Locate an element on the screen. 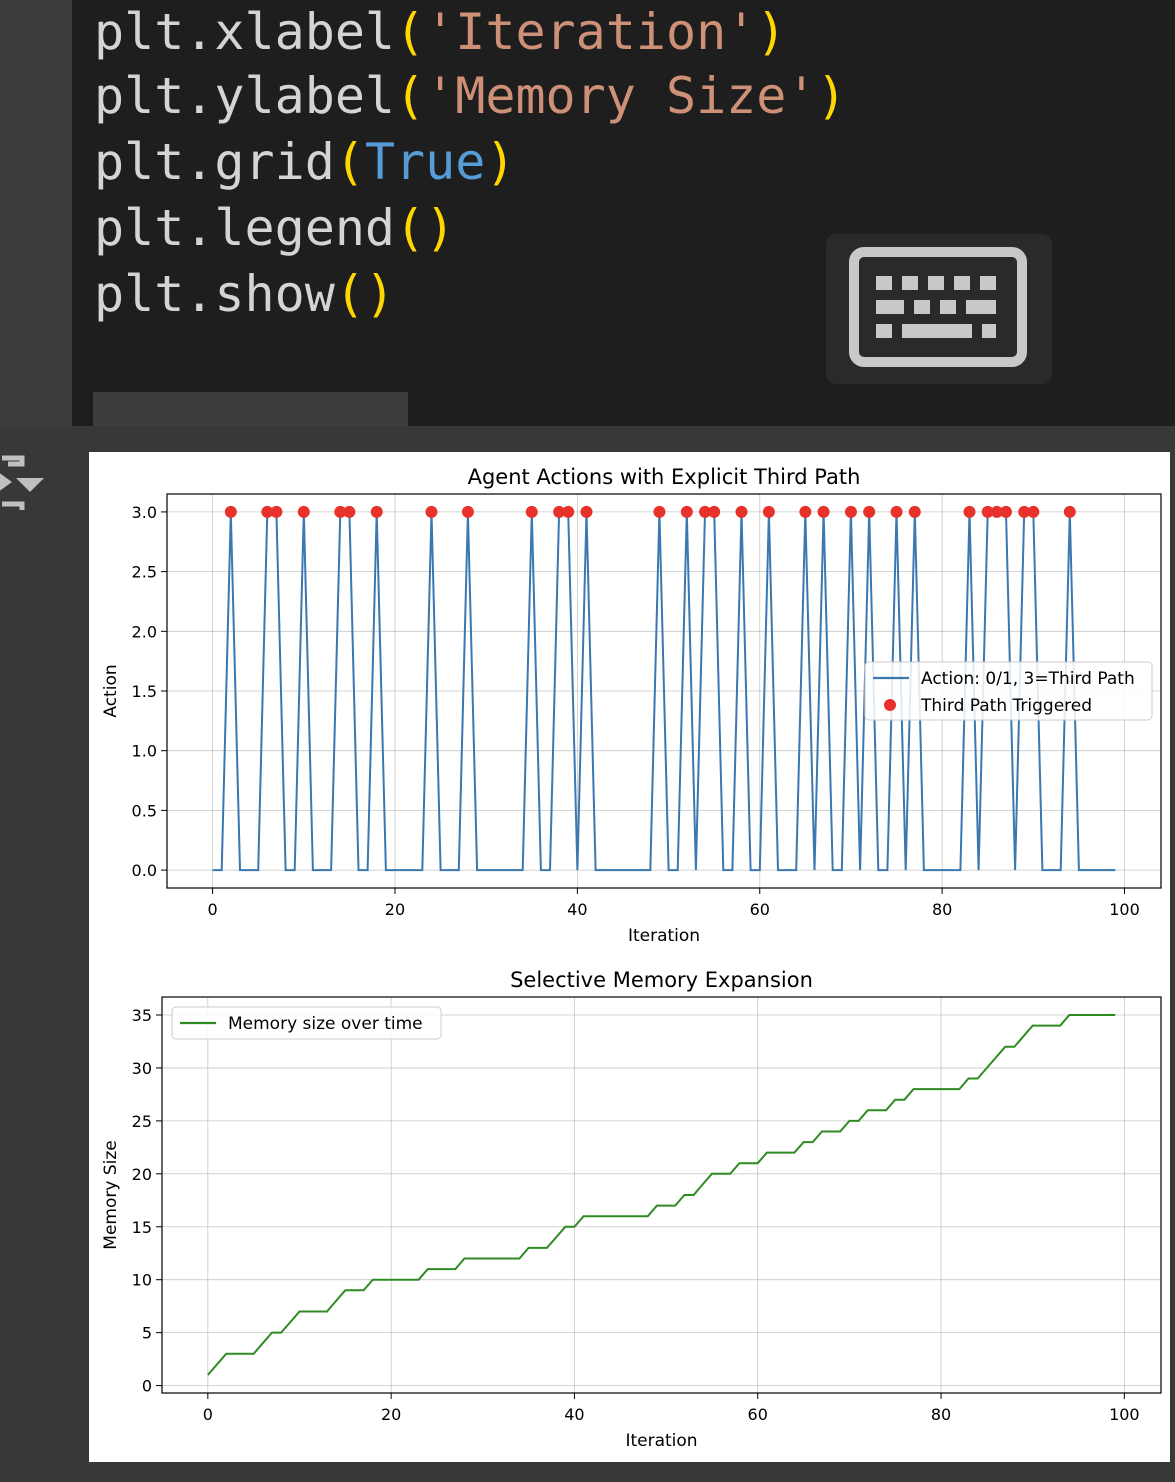  code-token: plt.legend is located at coordinates (245, 228).